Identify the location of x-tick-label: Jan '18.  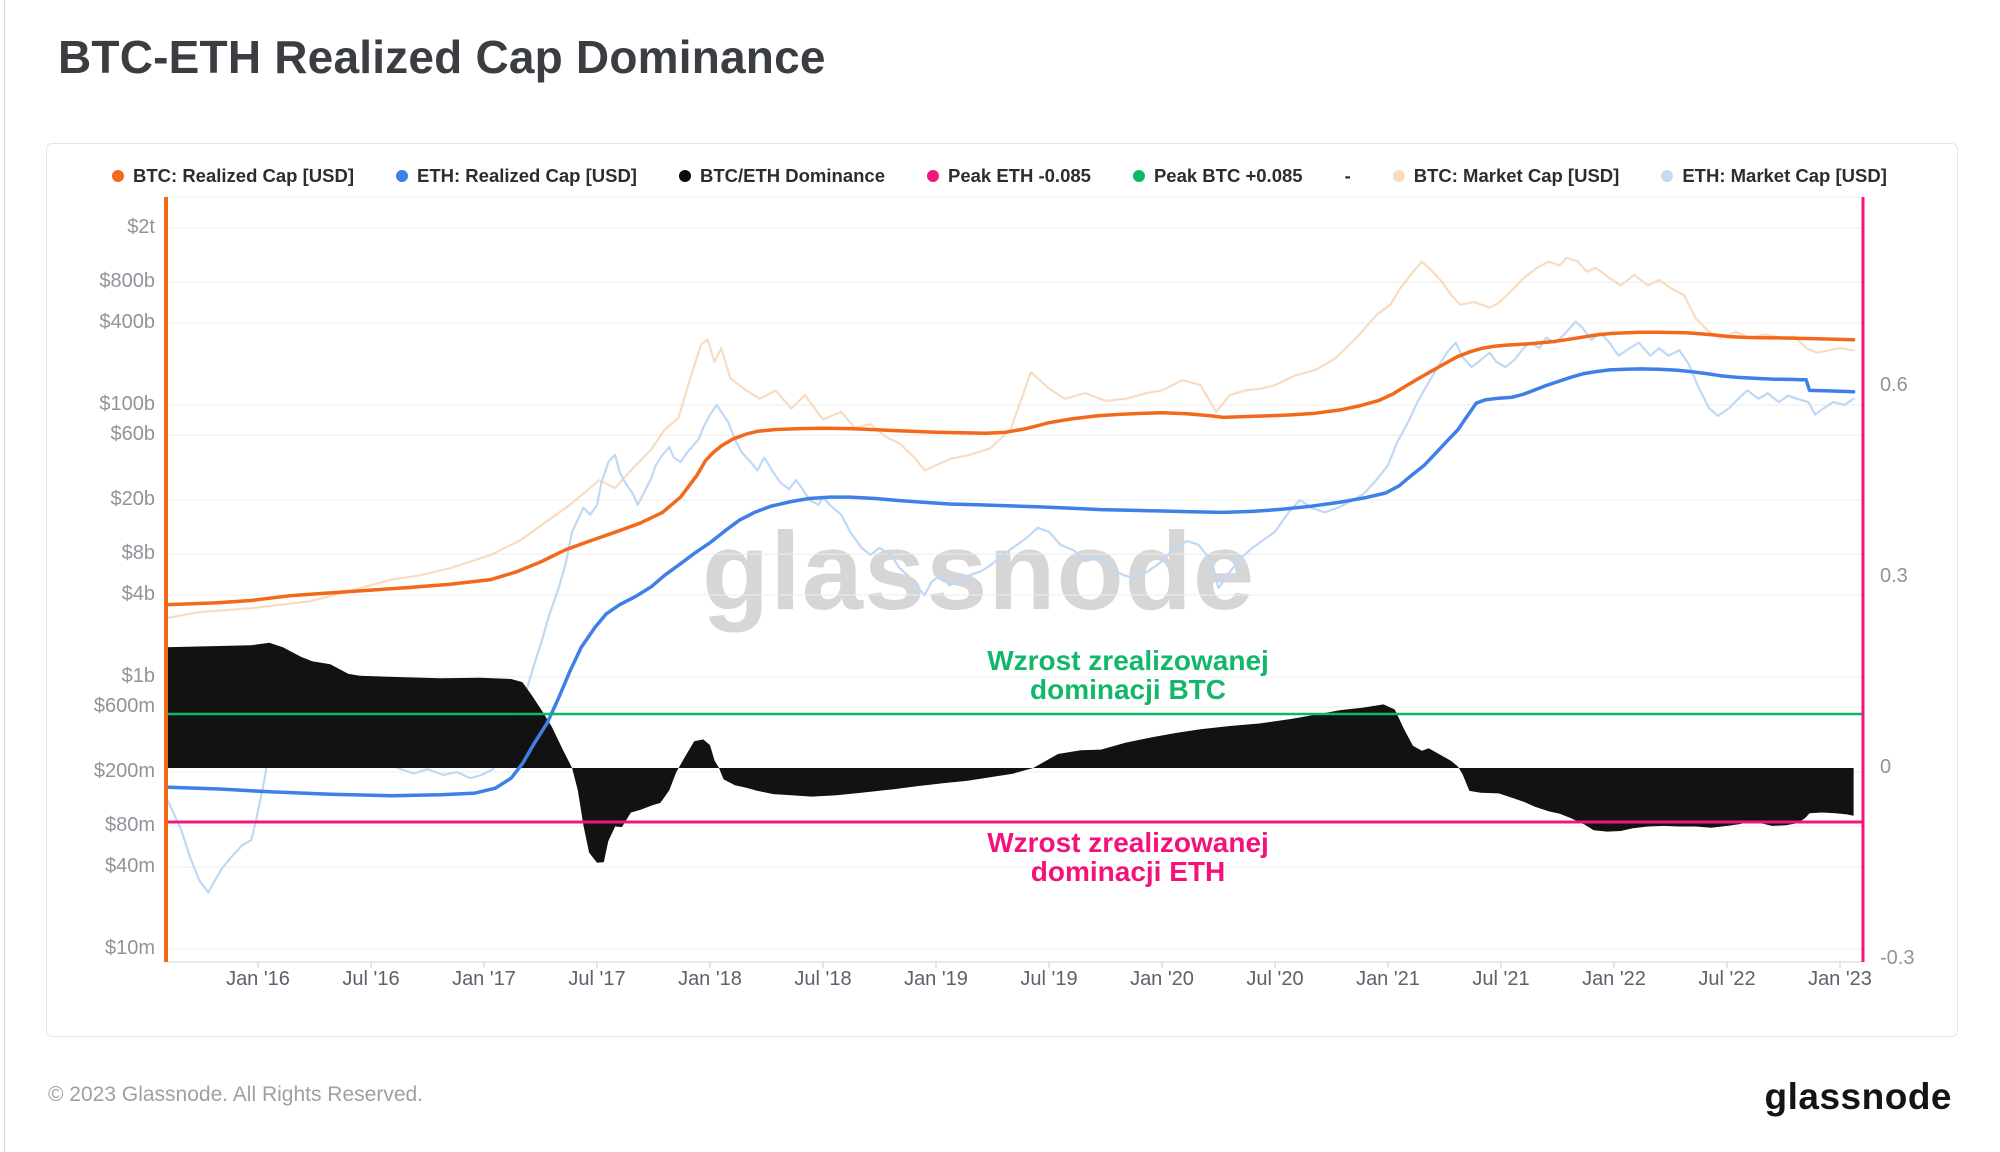
(710, 979).